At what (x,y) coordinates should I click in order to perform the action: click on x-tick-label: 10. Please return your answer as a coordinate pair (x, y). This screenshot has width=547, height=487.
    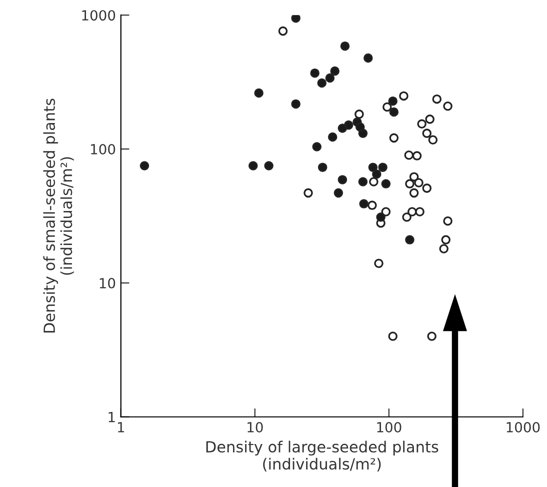
    Looking at the image, I should click on (255, 427).